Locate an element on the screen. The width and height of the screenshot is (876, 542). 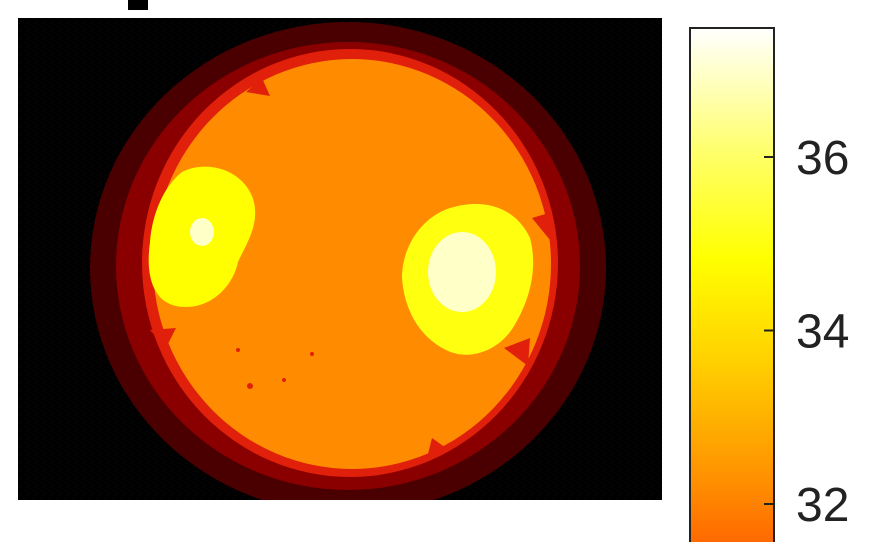
colorbar-gradient is located at coordinates (732, 285).